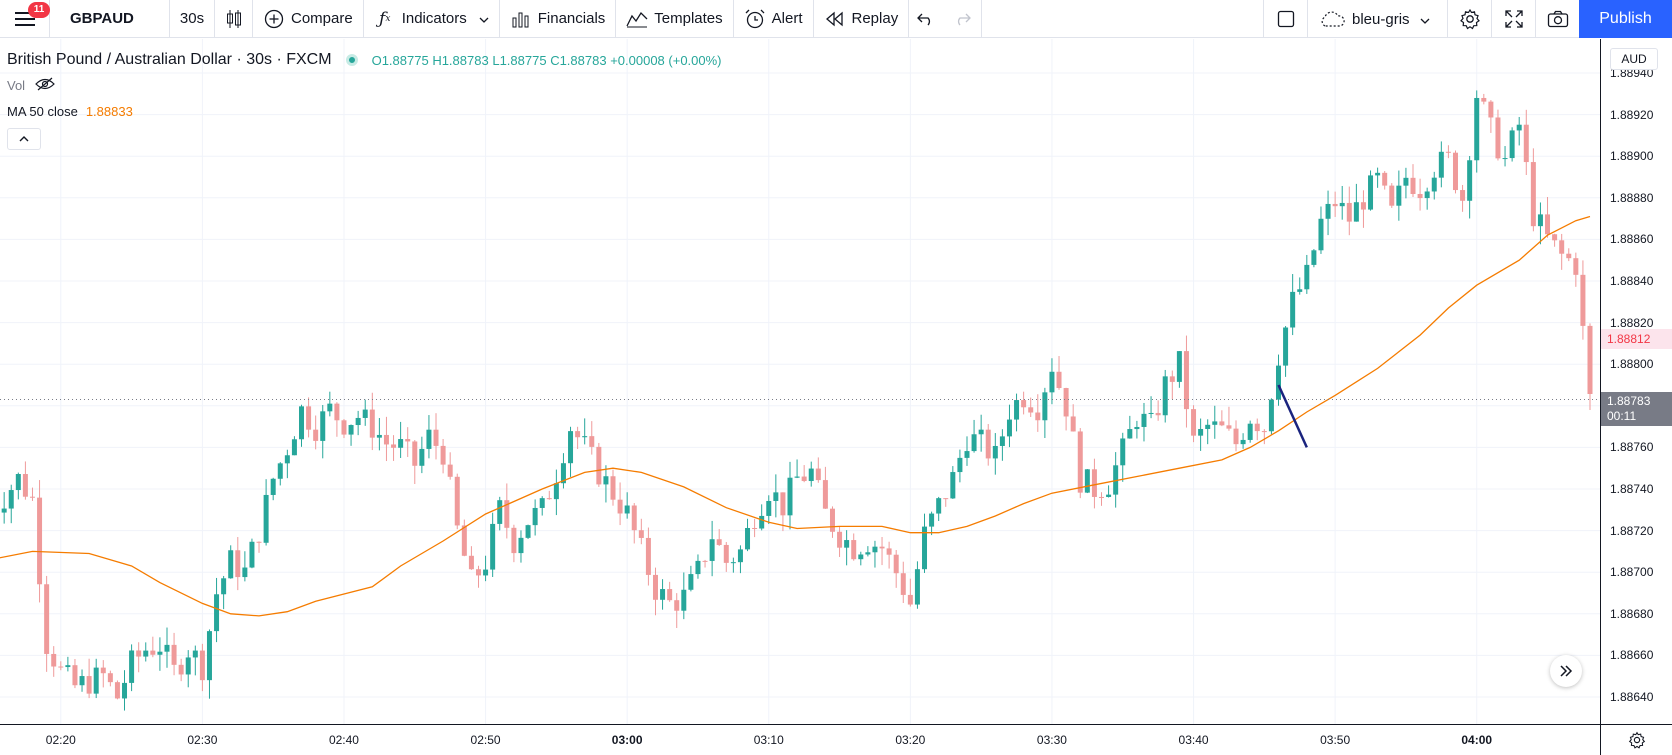  I want to click on scroll-to-realtime-button, so click(1566, 671).